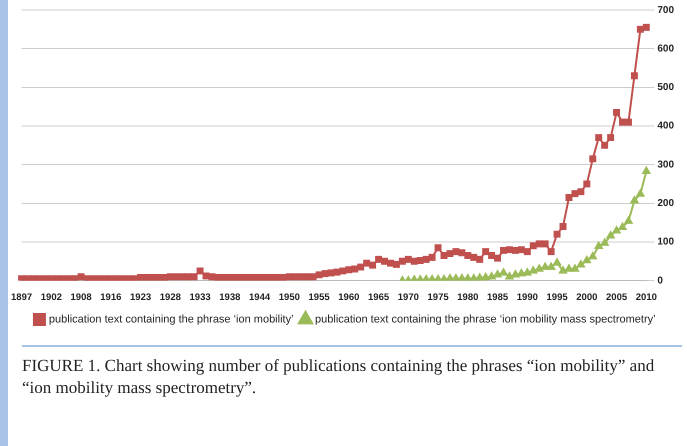 The width and height of the screenshot is (687, 446). Describe the element at coordinates (497, 297) in the screenshot. I see `x-tick-label: 1985` at that location.